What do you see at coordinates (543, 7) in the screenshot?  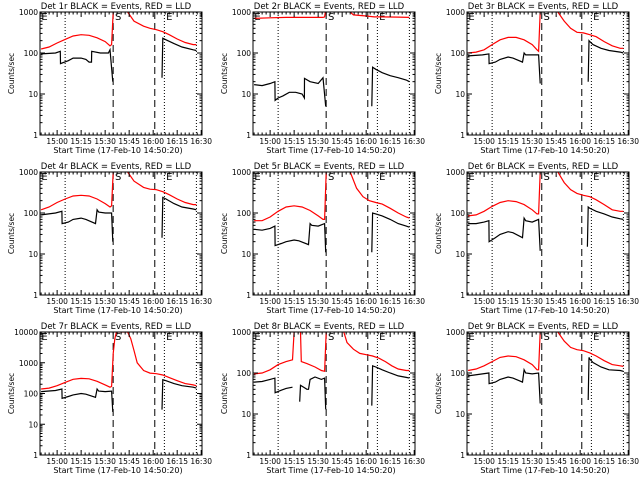 I see `chart-title: Det 3r BLACK = Events, RED = LLD` at bounding box center [543, 7].